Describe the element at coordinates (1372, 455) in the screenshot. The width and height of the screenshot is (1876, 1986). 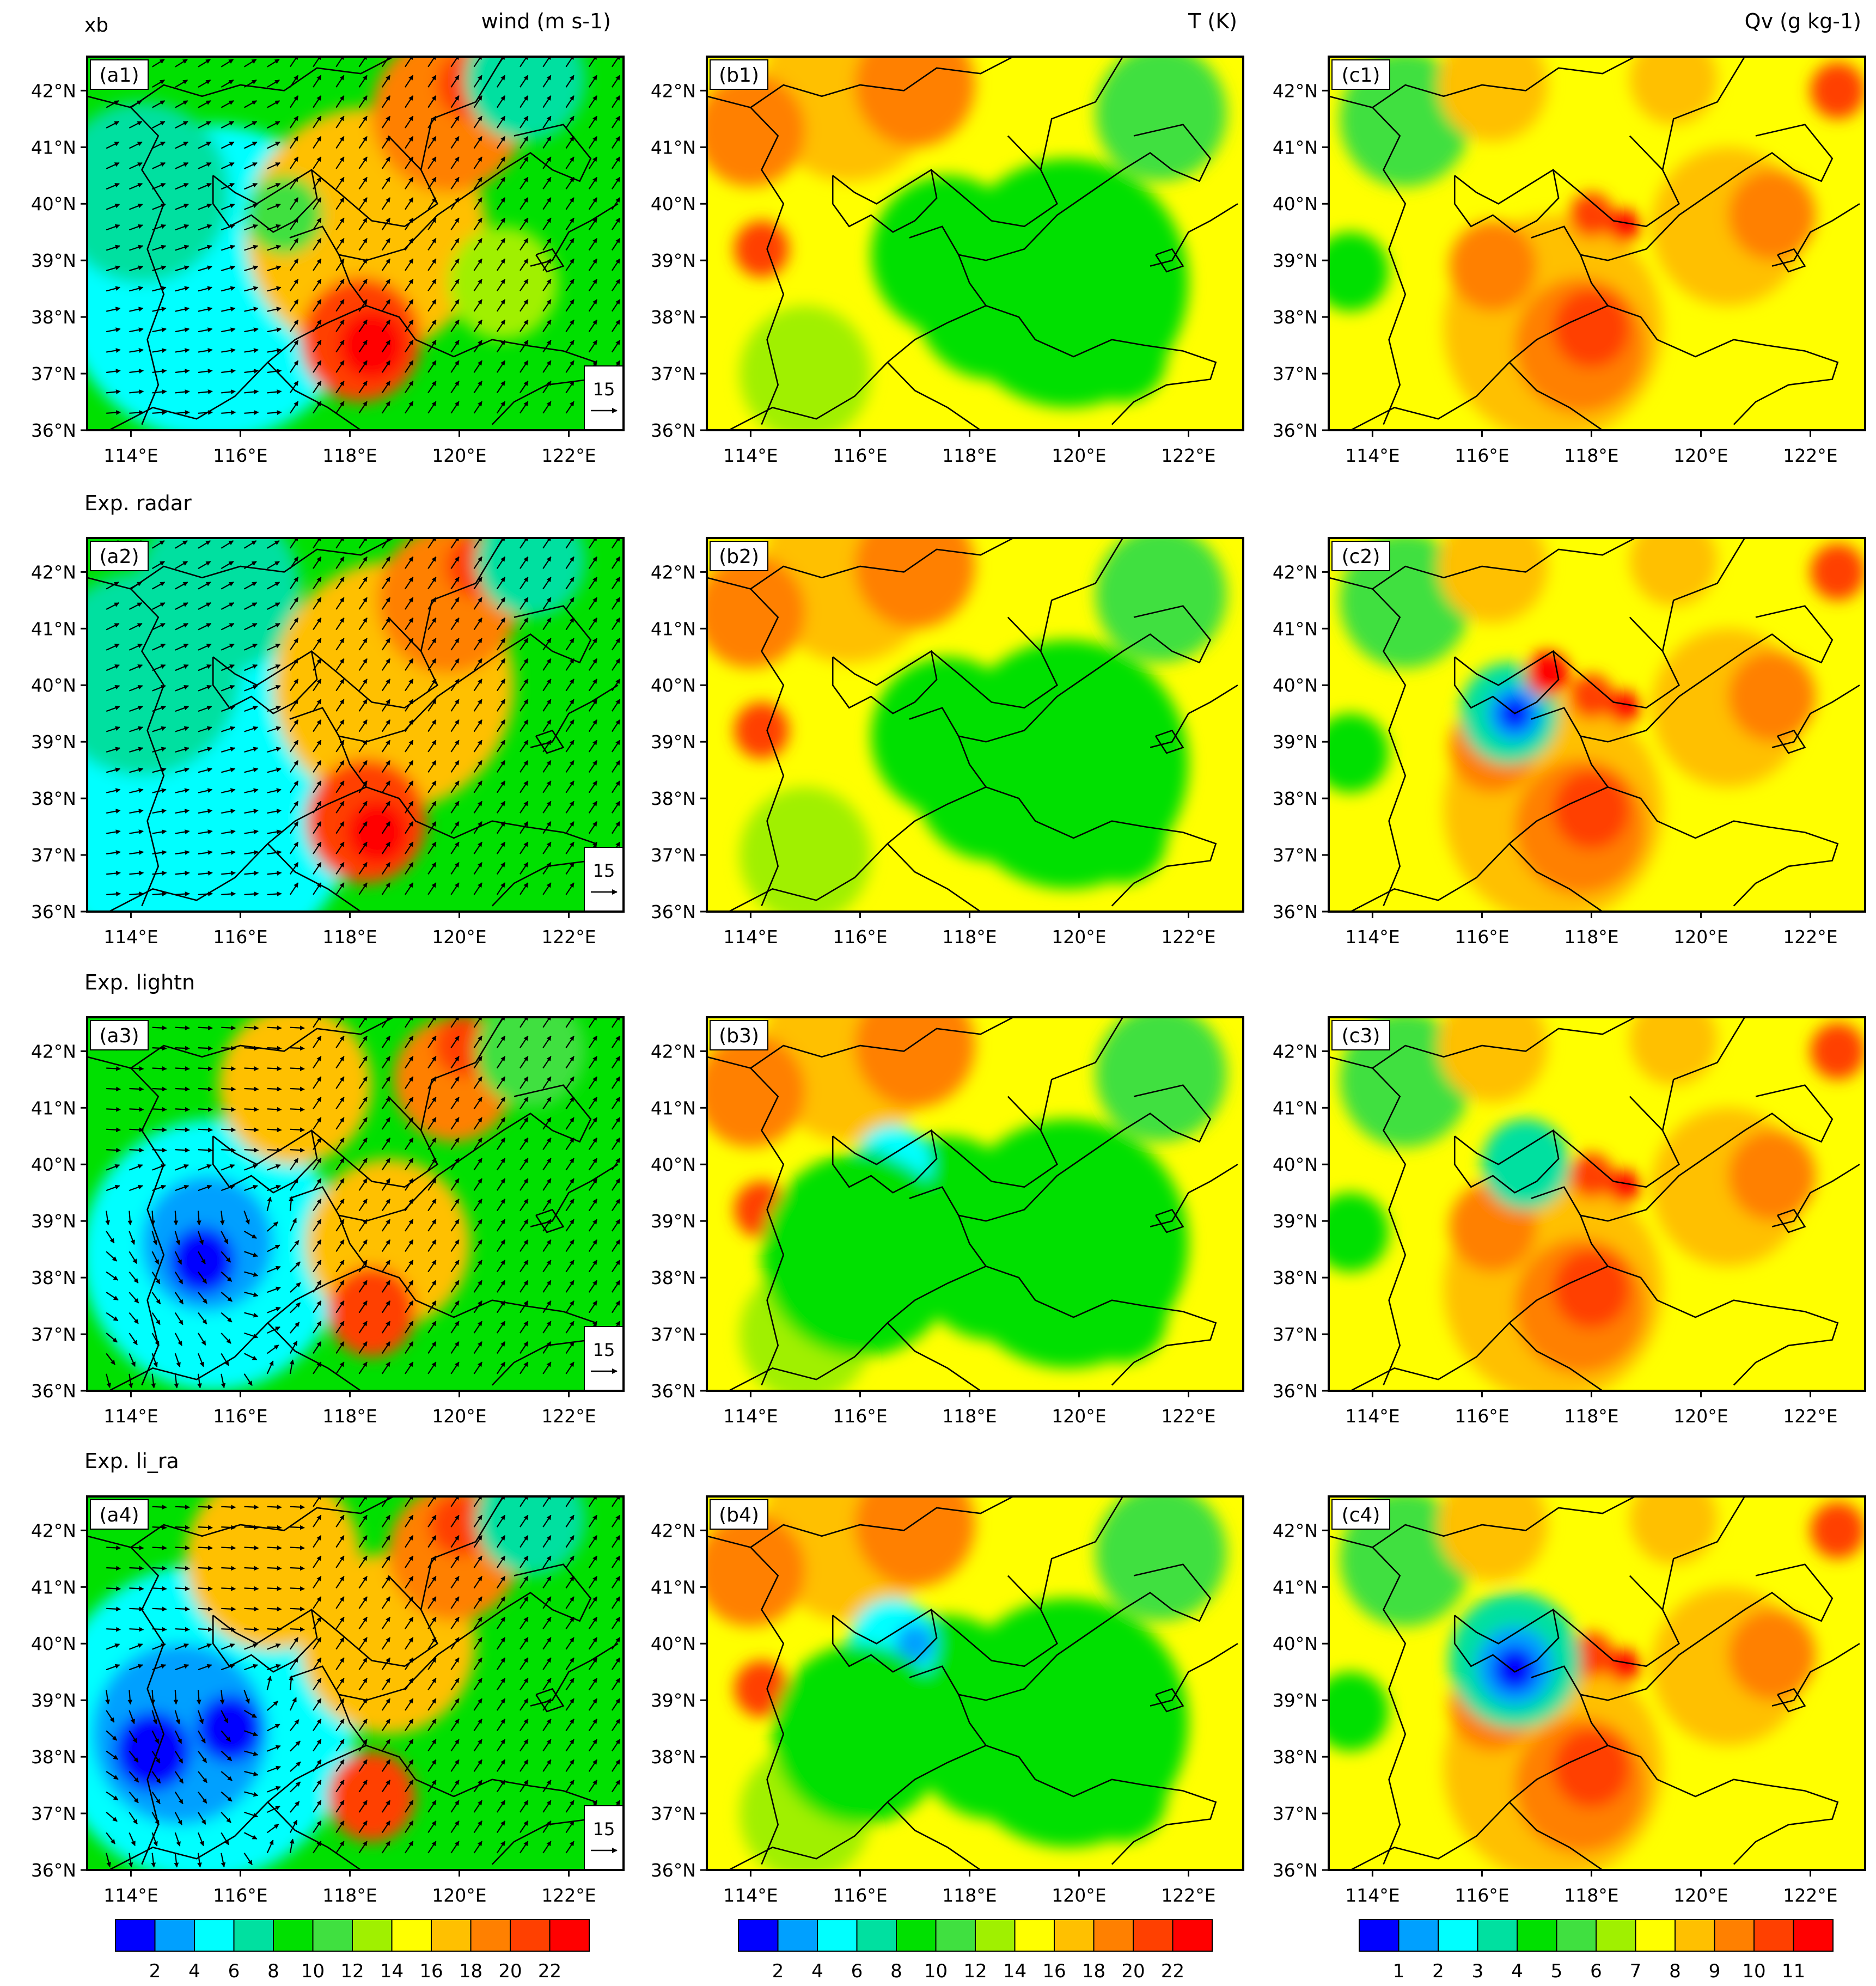
I see `lon-tick-label: 114°E` at that location.